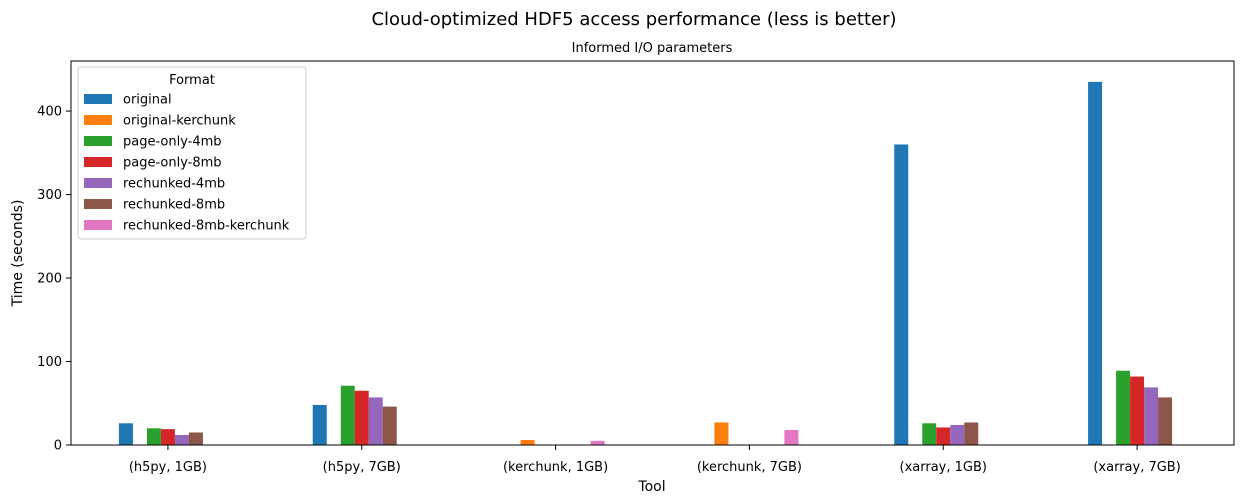 This screenshot has width=1244, height=504. I want to click on y-tick-label: 300, so click(49, 195).